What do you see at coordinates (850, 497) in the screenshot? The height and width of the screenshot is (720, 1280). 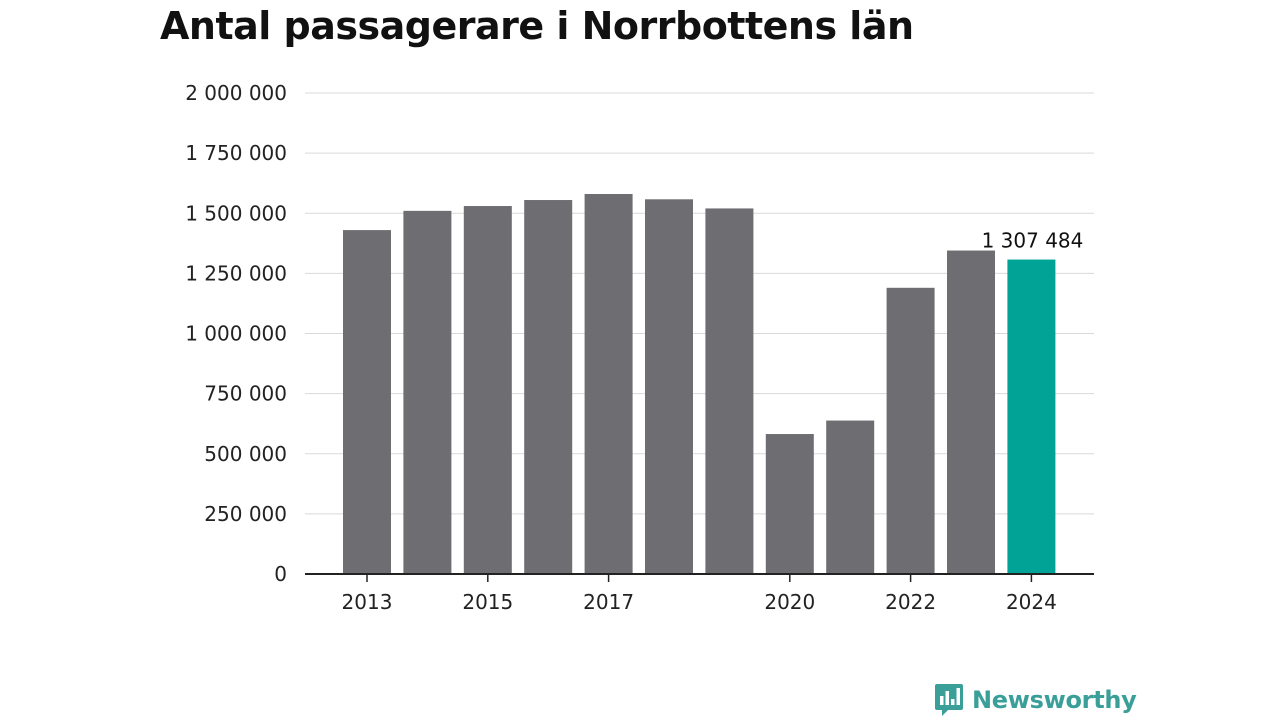 I see `bar-2021` at bounding box center [850, 497].